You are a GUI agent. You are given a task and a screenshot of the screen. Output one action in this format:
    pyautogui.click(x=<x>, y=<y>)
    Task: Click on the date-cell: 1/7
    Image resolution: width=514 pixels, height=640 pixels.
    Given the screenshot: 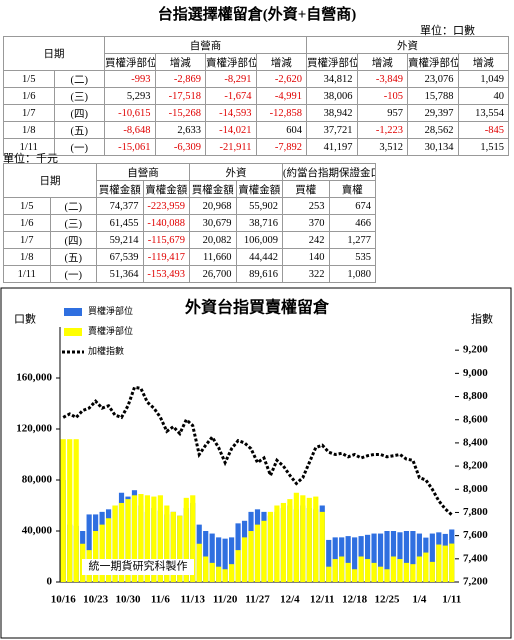 What is the action you would take?
    pyautogui.click(x=27, y=240)
    